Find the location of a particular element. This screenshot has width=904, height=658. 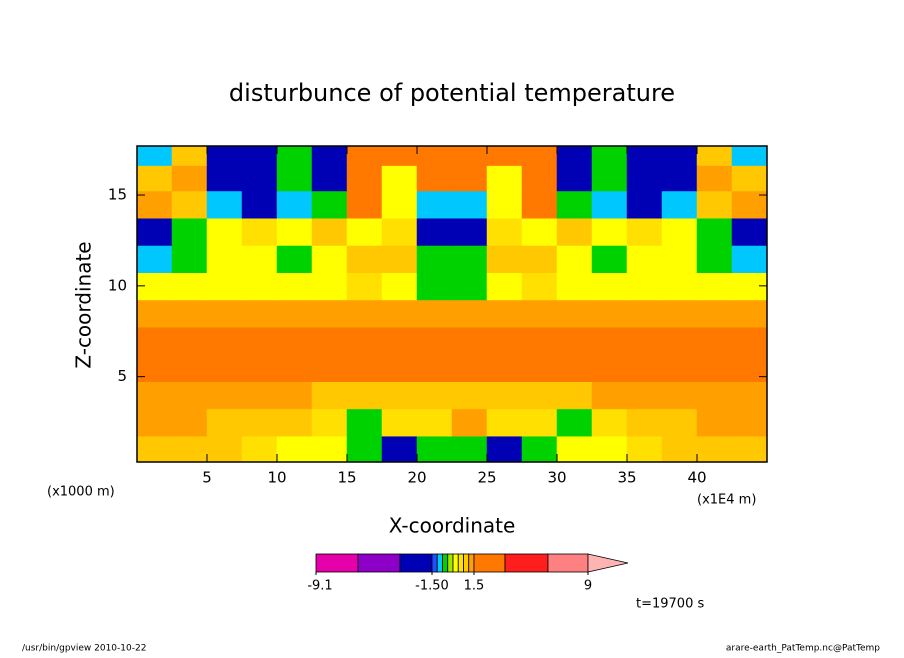

colorbar-tick-label: 1.5 is located at coordinates (474, 586).